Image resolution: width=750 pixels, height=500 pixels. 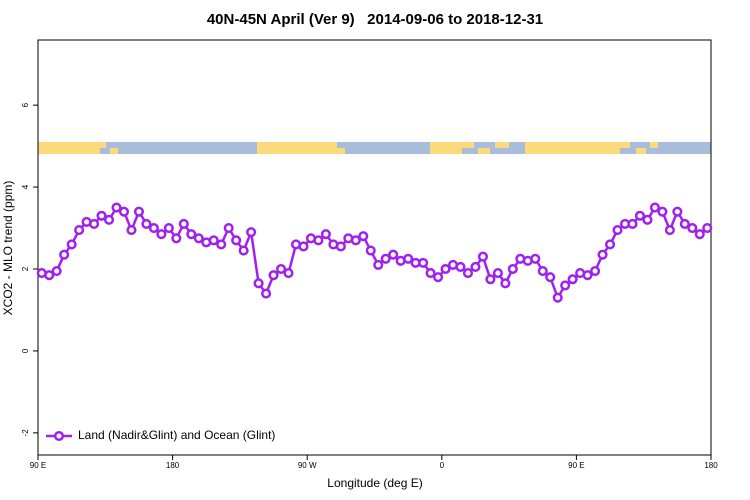 What do you see at coordinates (176, 435) in the screenshot?
I see `legend-label: Land (Nadir&Glint) and Ocean (Glint)` at bounding box center [176, 435].